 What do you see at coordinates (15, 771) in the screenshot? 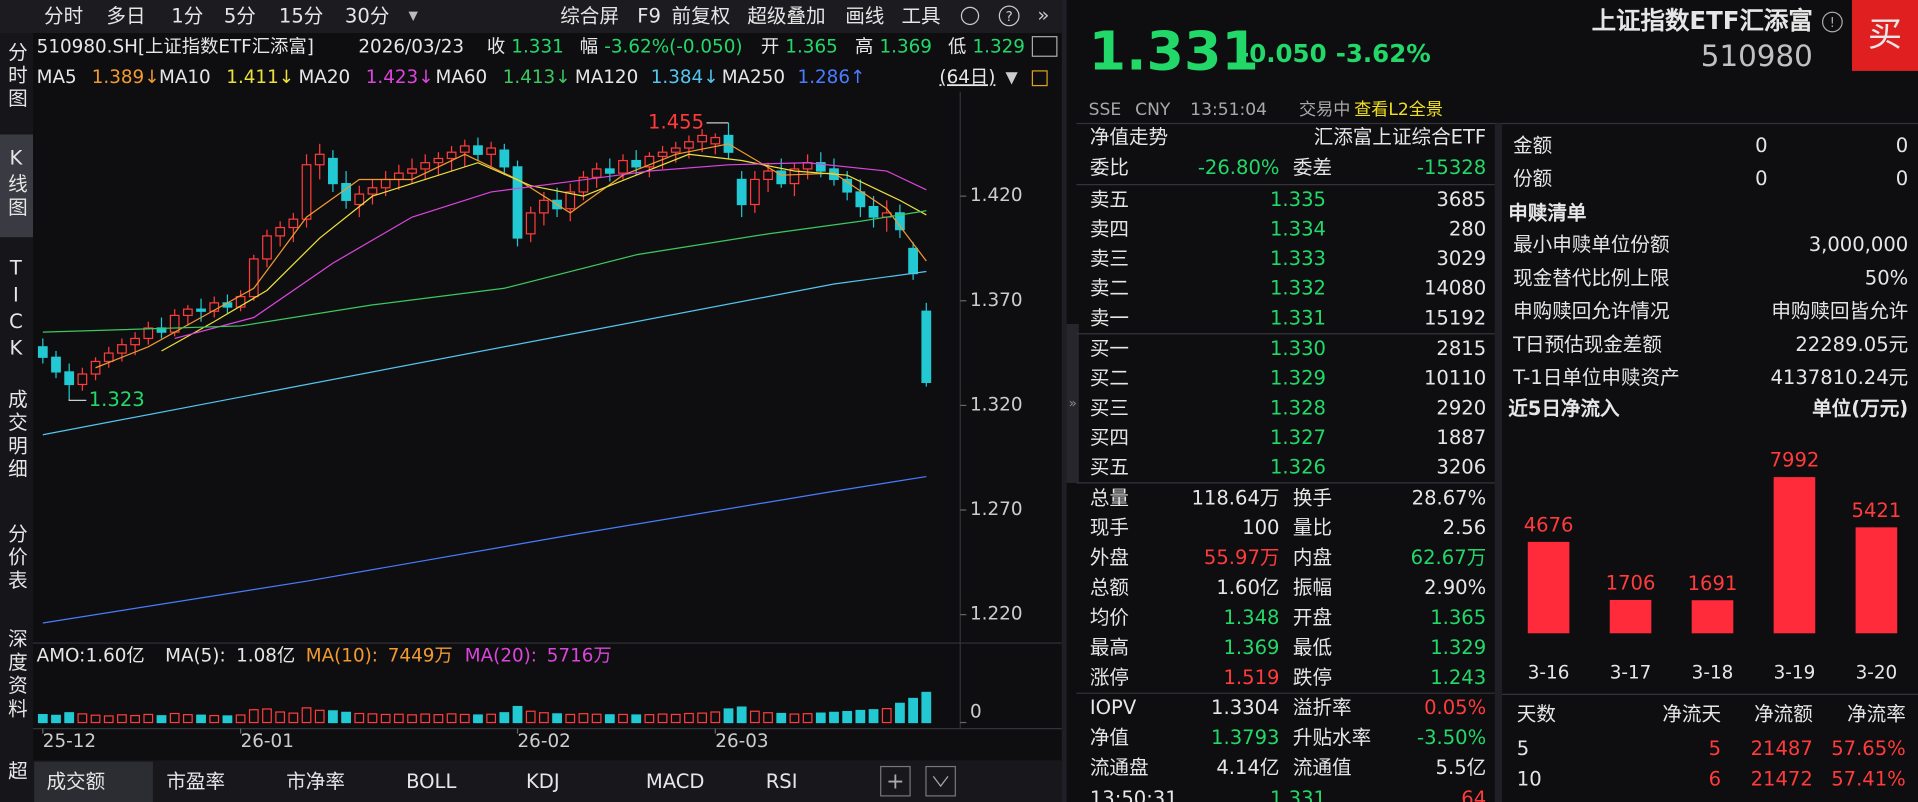
I see `sidebar-tab: 超` at bounding box center [15, 771].